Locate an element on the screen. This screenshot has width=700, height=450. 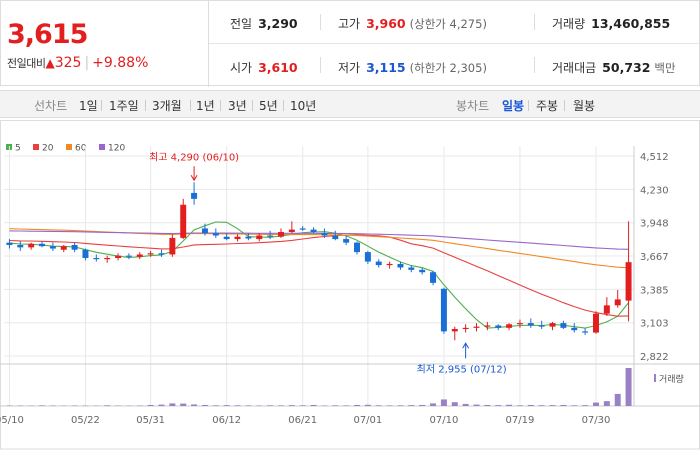
price-box: 3,615 전일대비▲325 | +9.88% is located at coordinates (105, 44).